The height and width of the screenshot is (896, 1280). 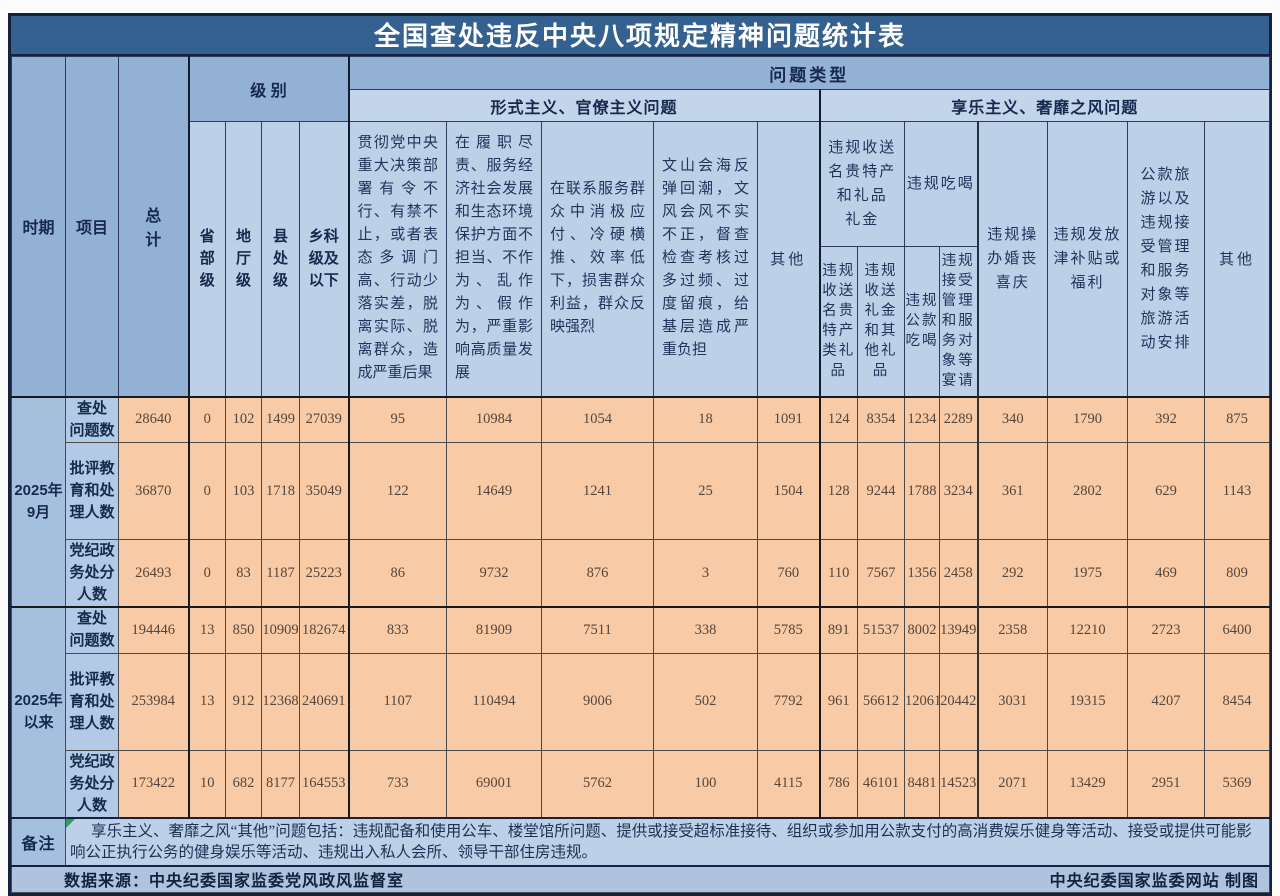 What do you see at coordinates (92, 630) in the screenshot?
I see `item-cell: 查处 问题数` at bounding box center [92, 630].